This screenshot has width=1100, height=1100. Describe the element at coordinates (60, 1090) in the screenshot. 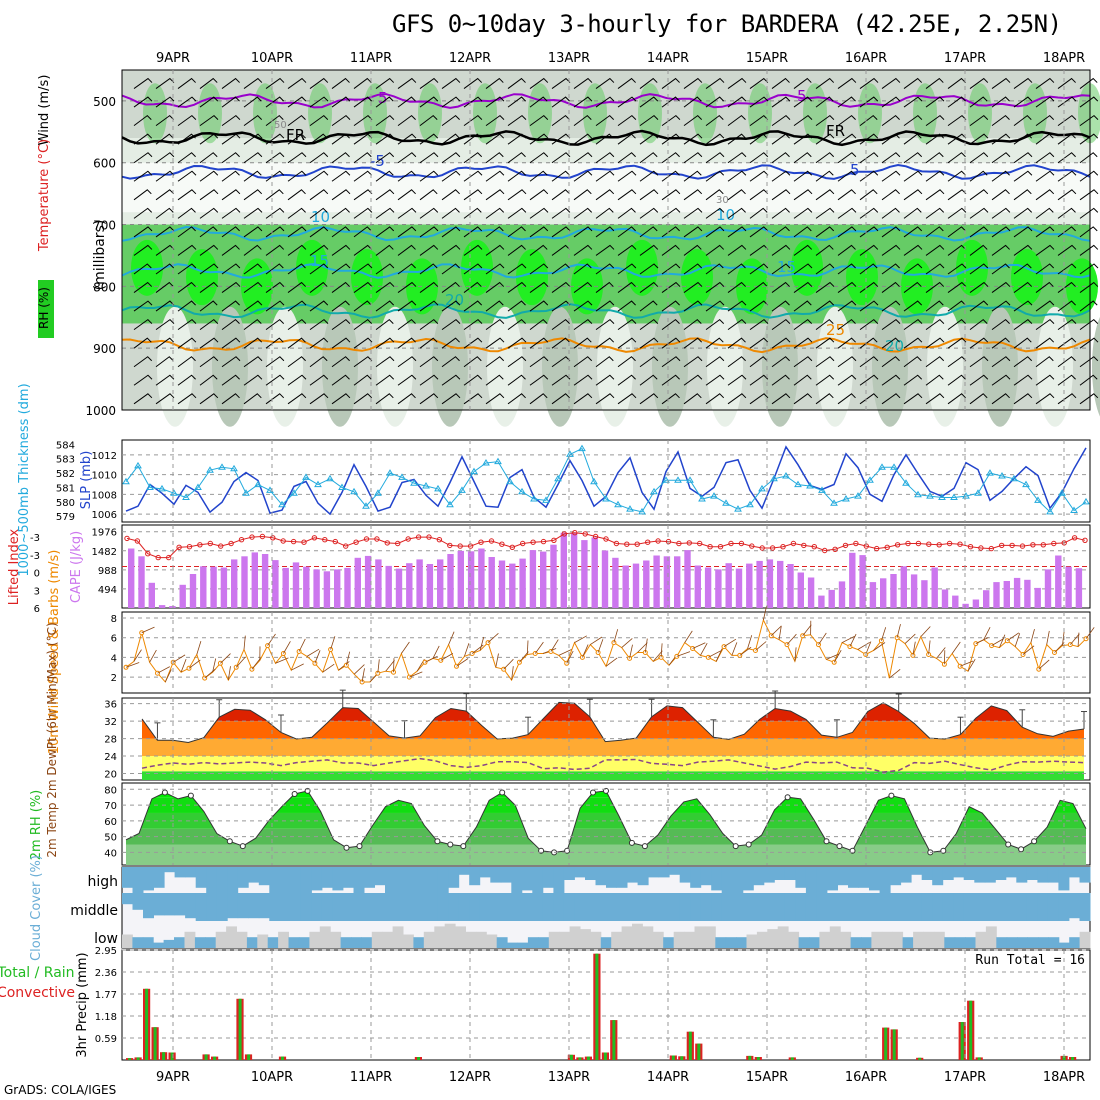

I see `footer-credit: GrADS: COLA/IGES` at that location.